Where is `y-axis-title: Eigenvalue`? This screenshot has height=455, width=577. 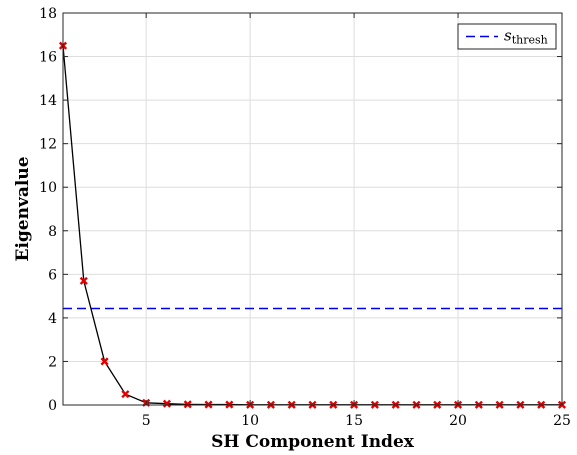 y-axis-title: Eigenvalue is located at coordinates (23, 208).